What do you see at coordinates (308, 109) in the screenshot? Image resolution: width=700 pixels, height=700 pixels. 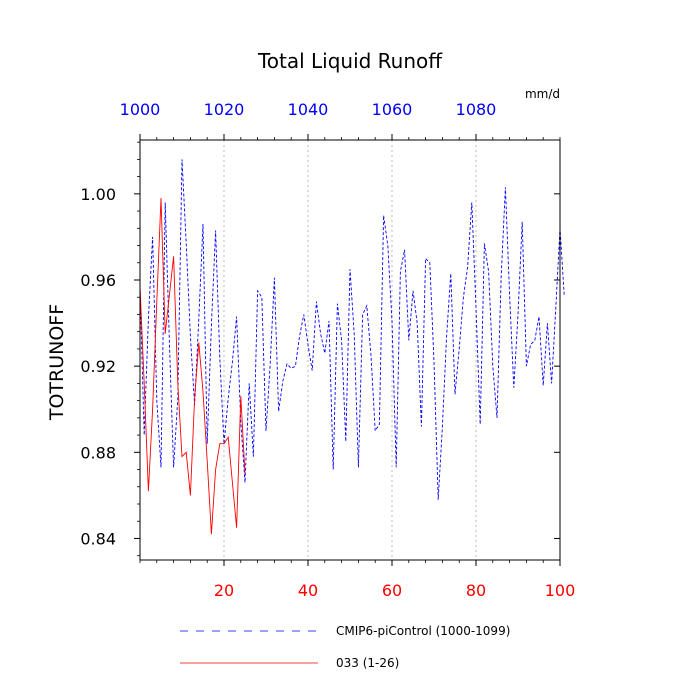 I see `x-top-tick-label: 1040` at bounding box center [308, 109].